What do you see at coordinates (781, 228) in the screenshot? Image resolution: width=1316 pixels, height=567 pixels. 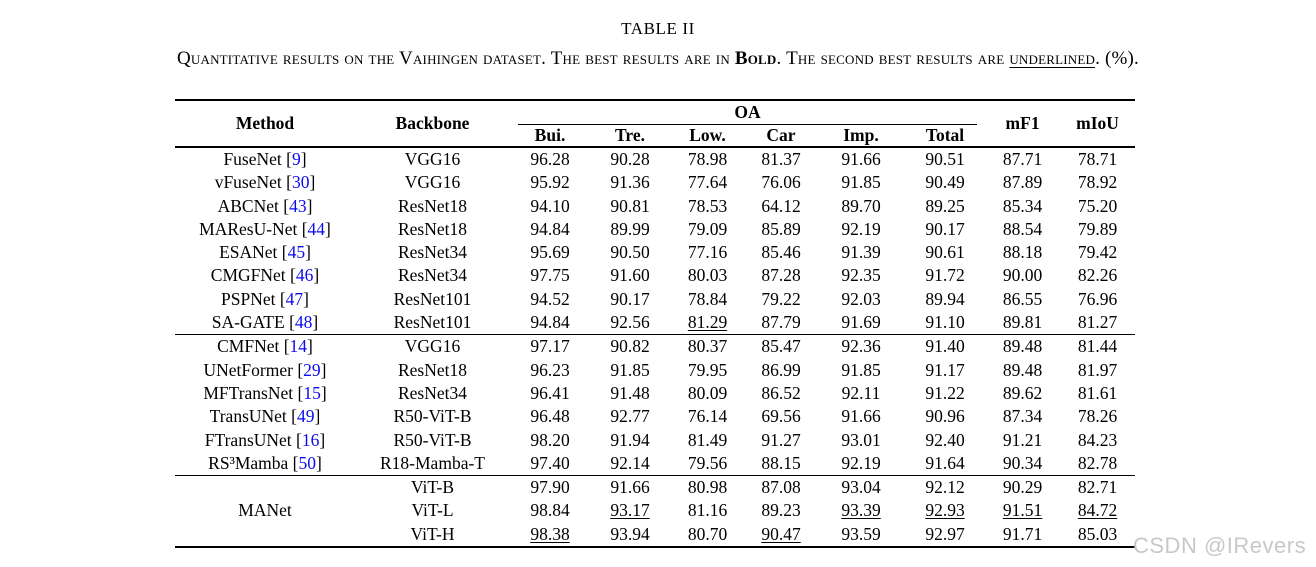 I see `value-cell: 85.89` at bounding box center [781, 228].